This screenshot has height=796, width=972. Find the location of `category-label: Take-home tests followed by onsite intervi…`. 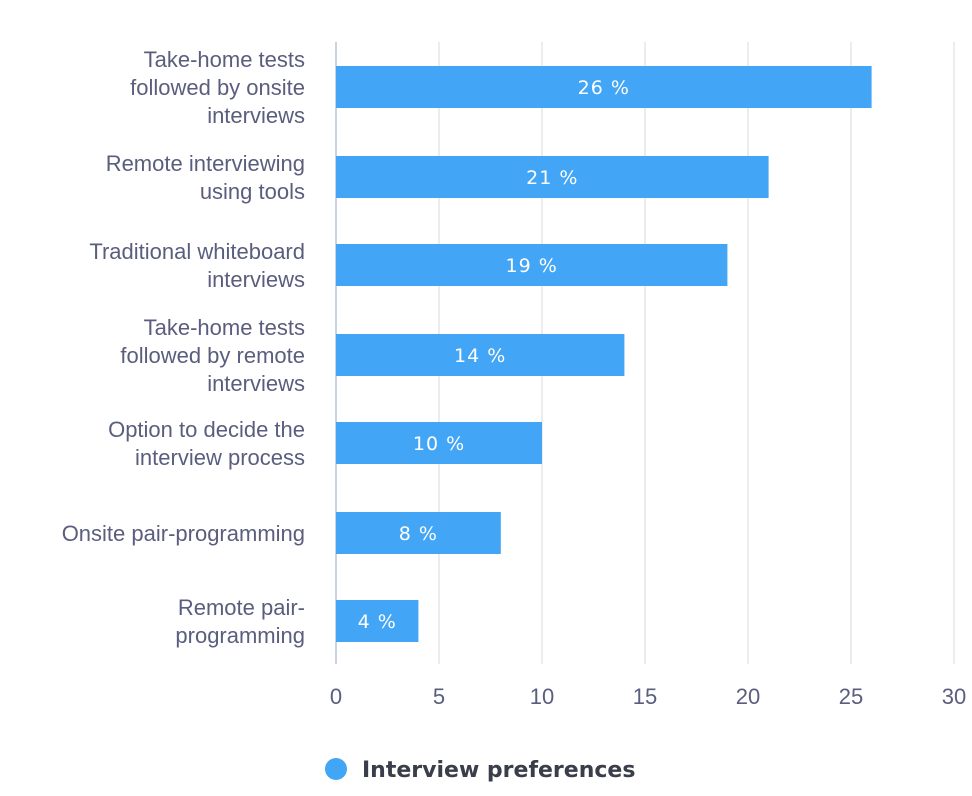

category-label: Take-home tests followed by onsite intervi… is located at coordinates (217, 87).